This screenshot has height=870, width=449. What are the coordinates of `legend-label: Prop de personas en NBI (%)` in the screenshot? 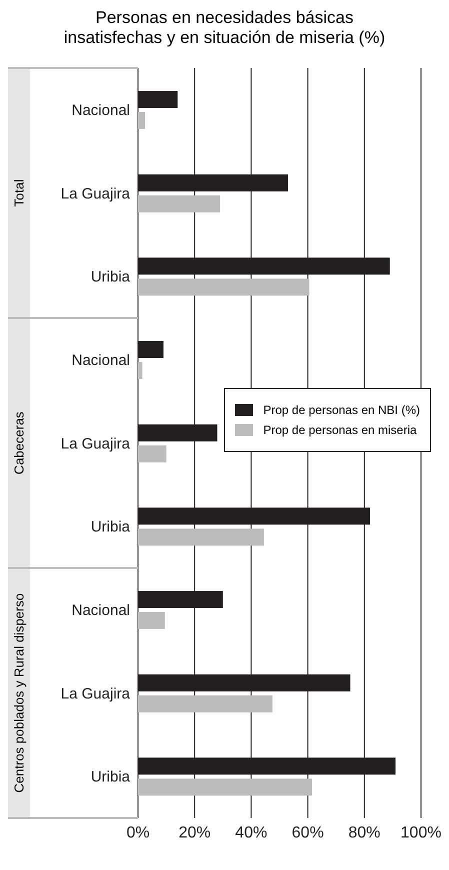 It's located at (341, 410).